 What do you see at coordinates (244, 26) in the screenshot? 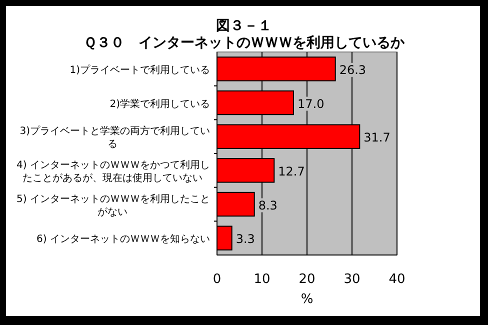
I see `chart-title: 図３－１` at bounding box center [244, 26].